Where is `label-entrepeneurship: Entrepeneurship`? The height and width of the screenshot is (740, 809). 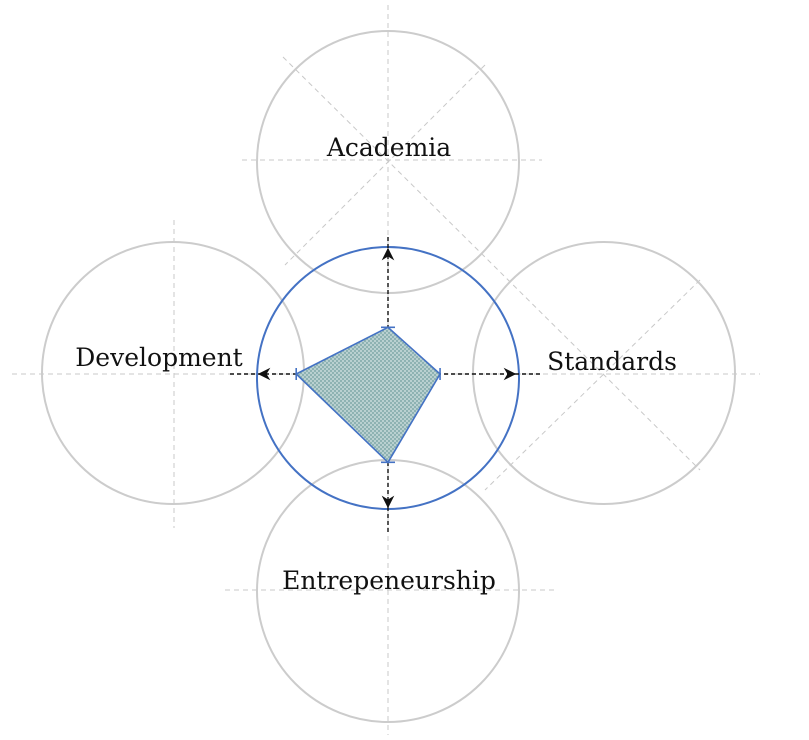 label-entrepeneurship: Entrepeneurship is located at coordinates (389, 580).